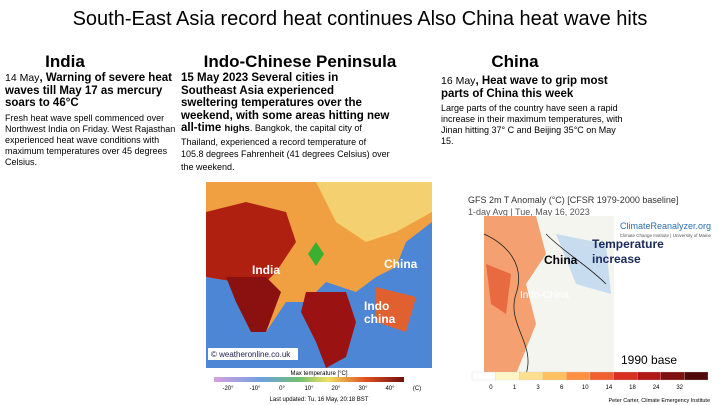 The width and height of the screenshot is (720, 405). Describe the element at coordinates (679, 388) in the screenshot. I see `tick-label: 32` at that location.